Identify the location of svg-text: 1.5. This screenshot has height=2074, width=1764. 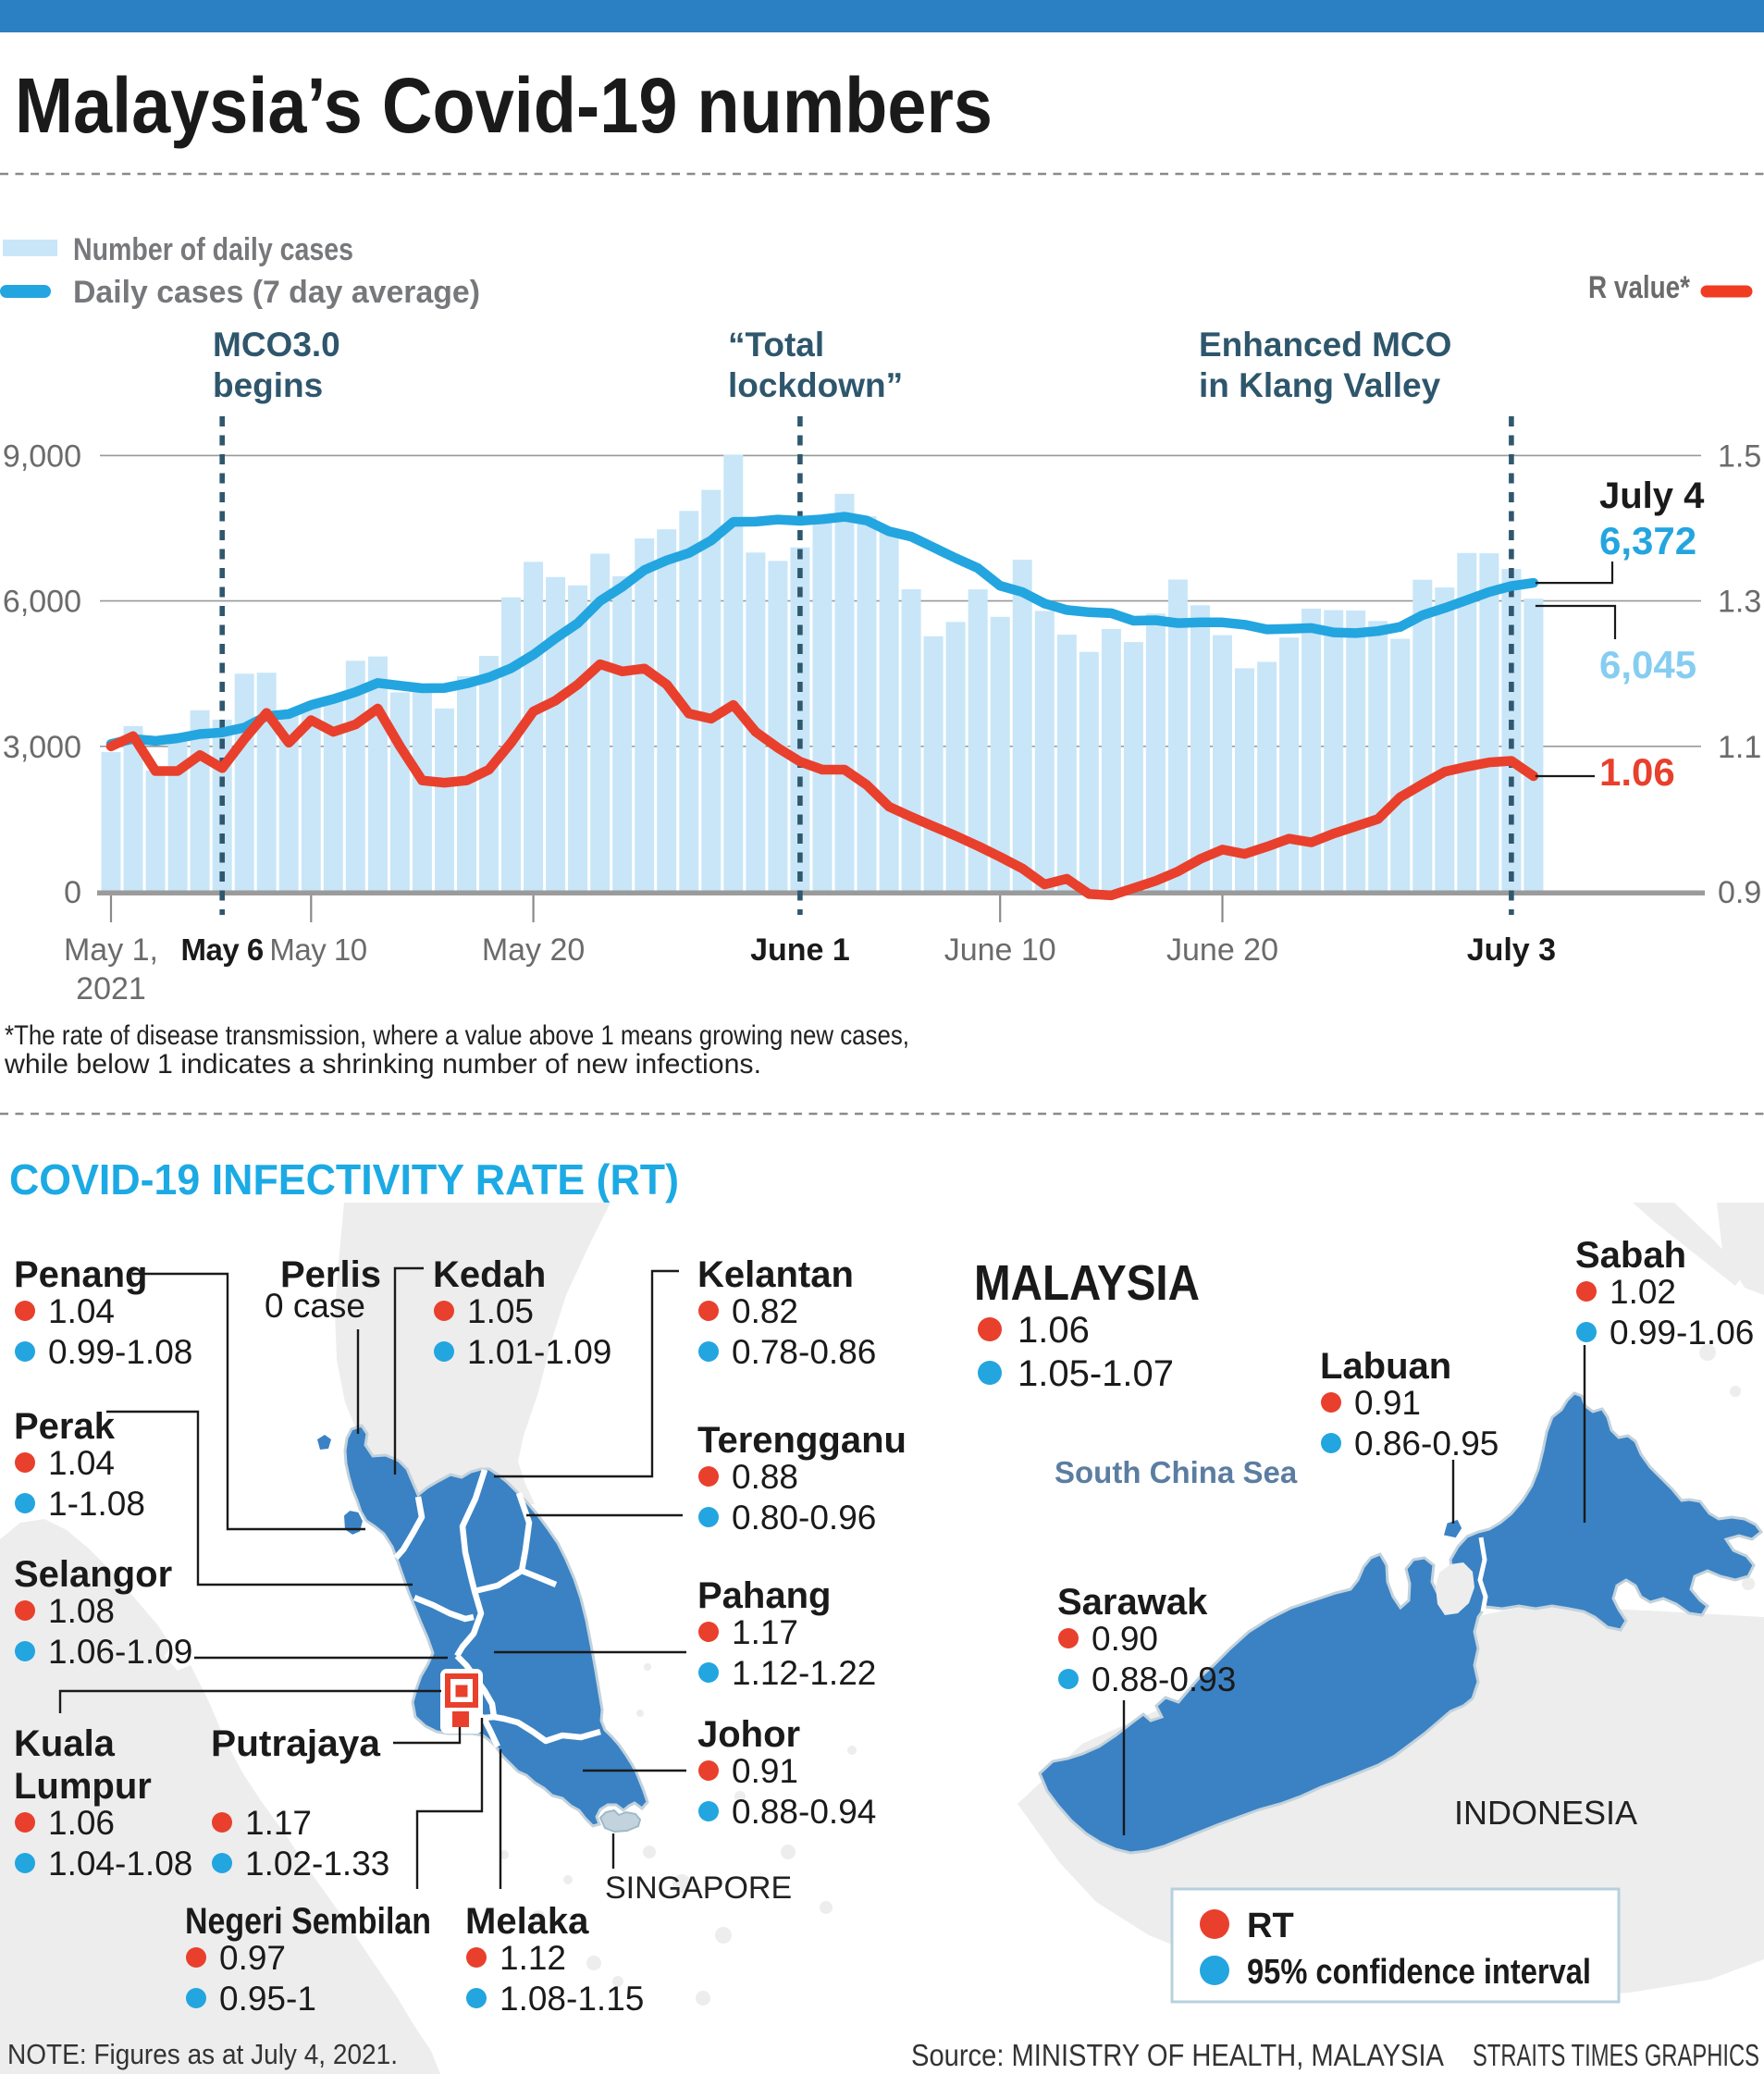
(1739, 456).